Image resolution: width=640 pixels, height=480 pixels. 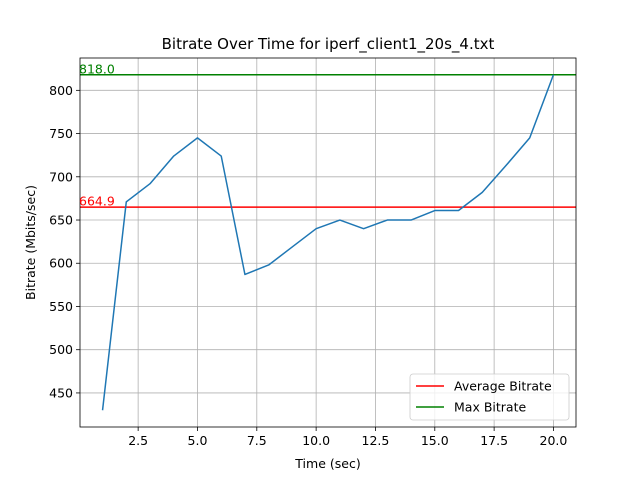 What do you see at coordinates (316, 440) in the screenshot?
I see `x-tick-label: 10.0` at bounding box center [316, 440].